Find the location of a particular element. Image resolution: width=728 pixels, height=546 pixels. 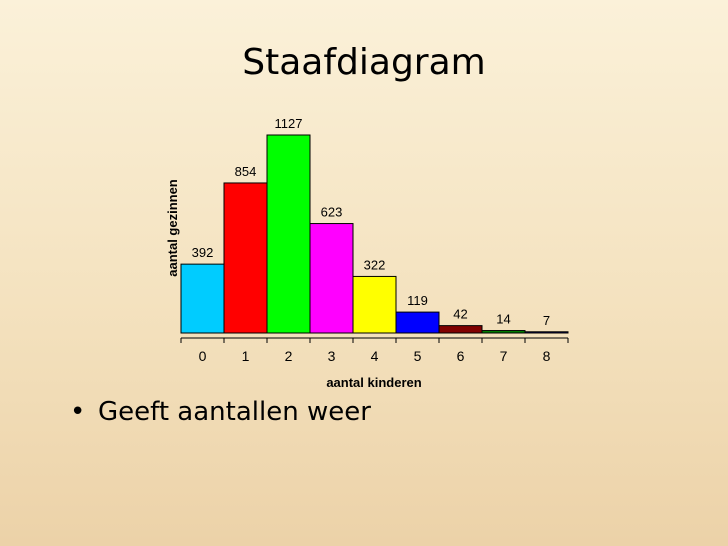

x-tick-label-8: 8 is located at coordinates (547, 356).